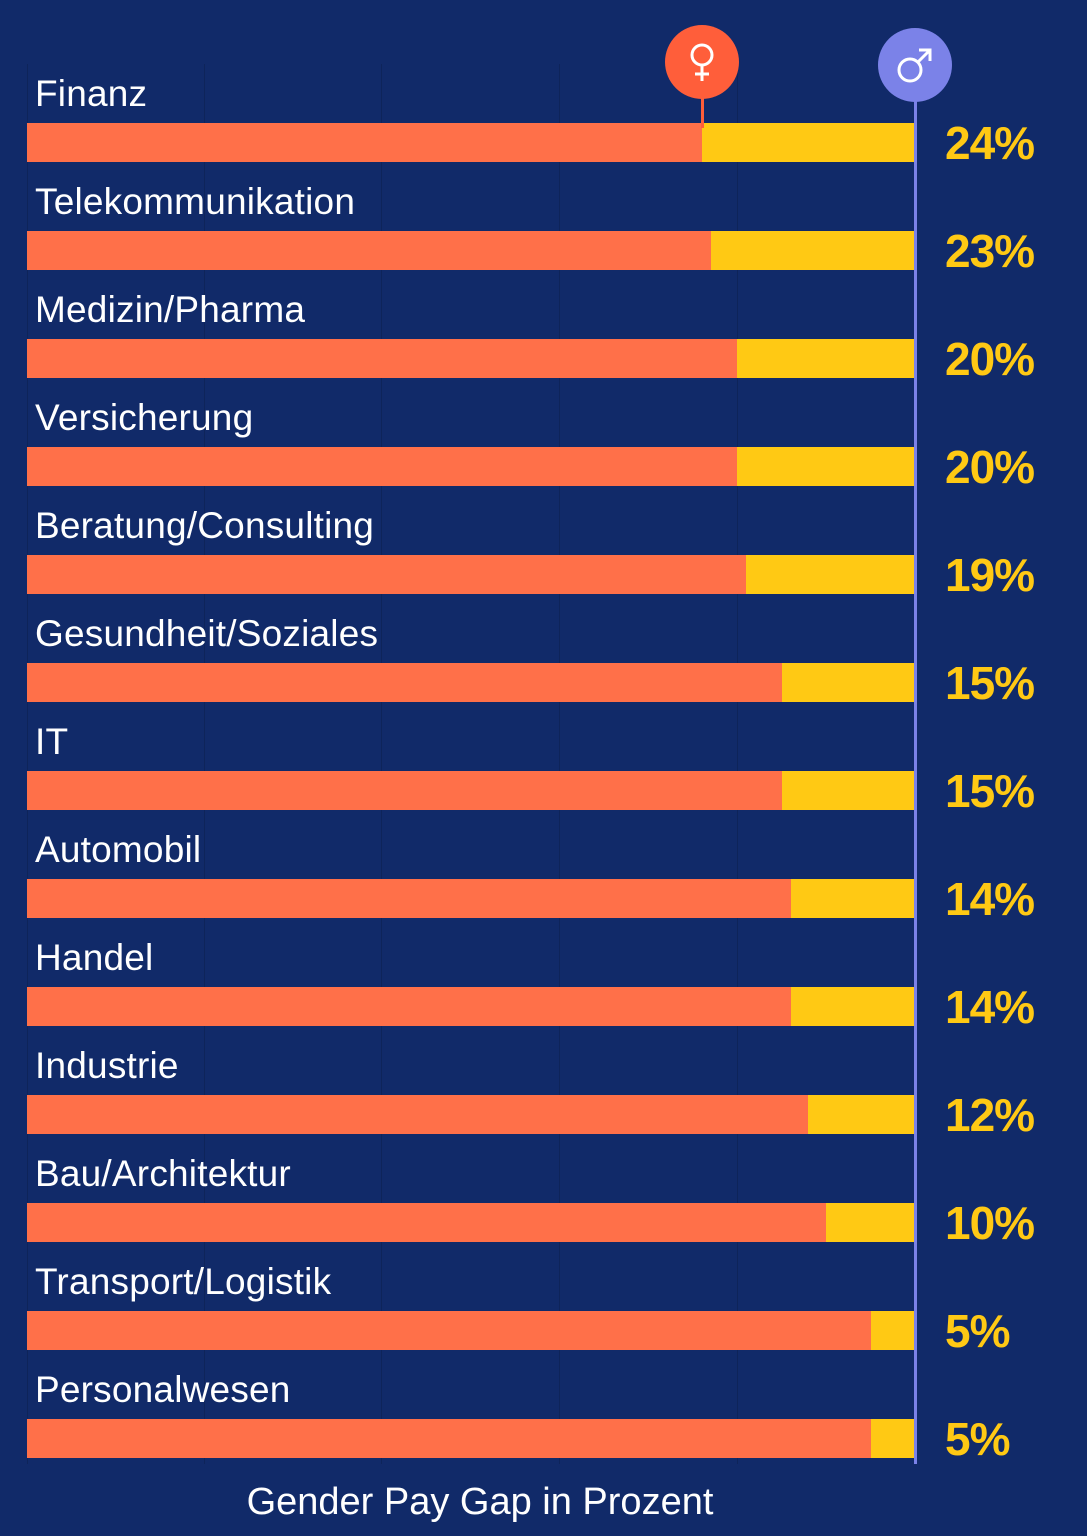 The width and height of the screenshot is (1087, 1536). Describe the element at coordinates (163, 1389) in the screenshot. I see `category-label: Personalwesen` at that location.